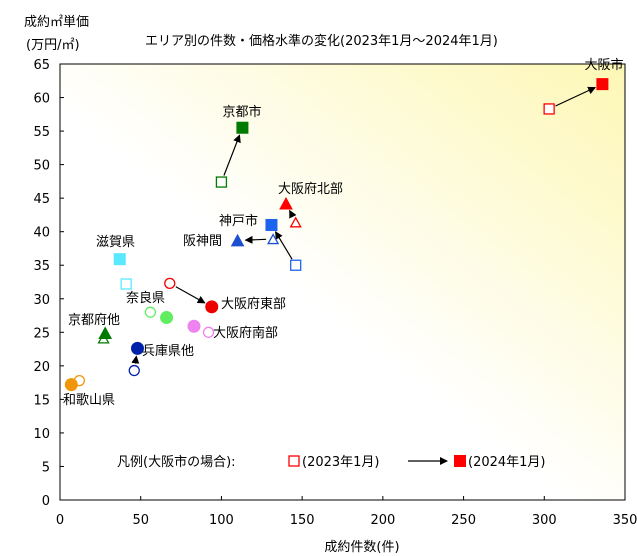  I want to click on y-tick-label: 40, so click(41, 233).